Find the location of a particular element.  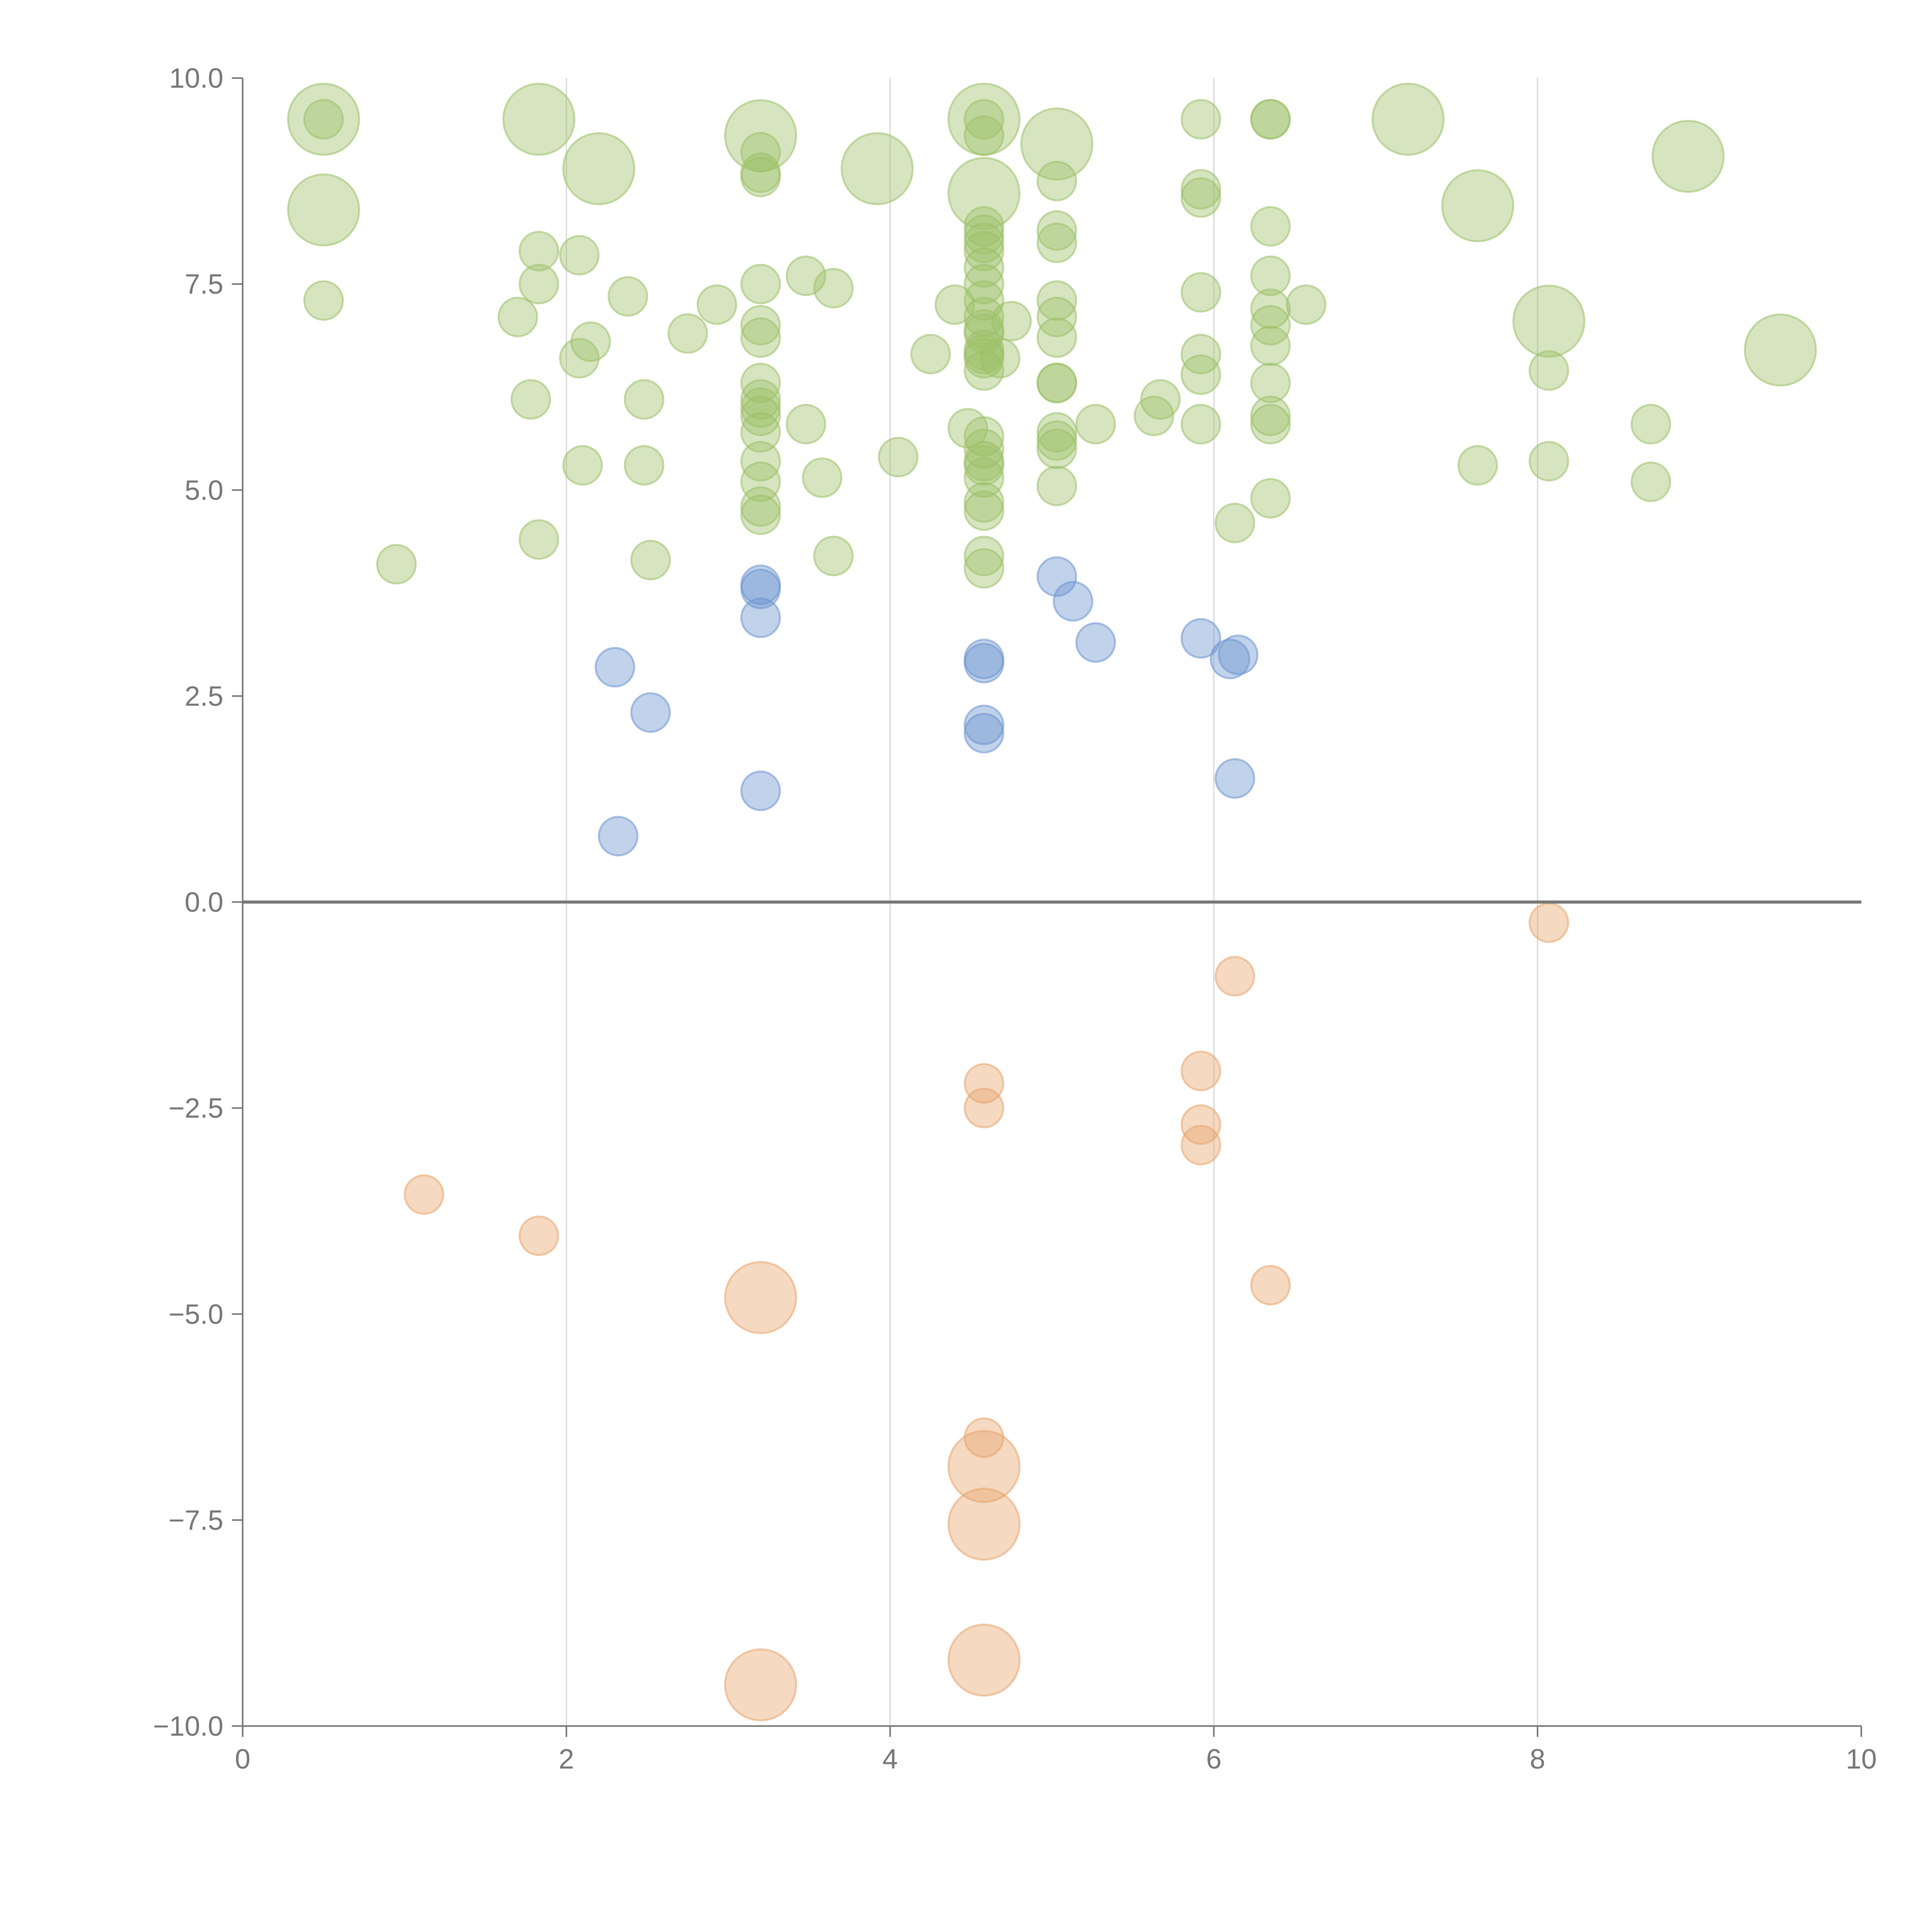

y-tick-label: −2.5 is located at coordinates (196, 1108).